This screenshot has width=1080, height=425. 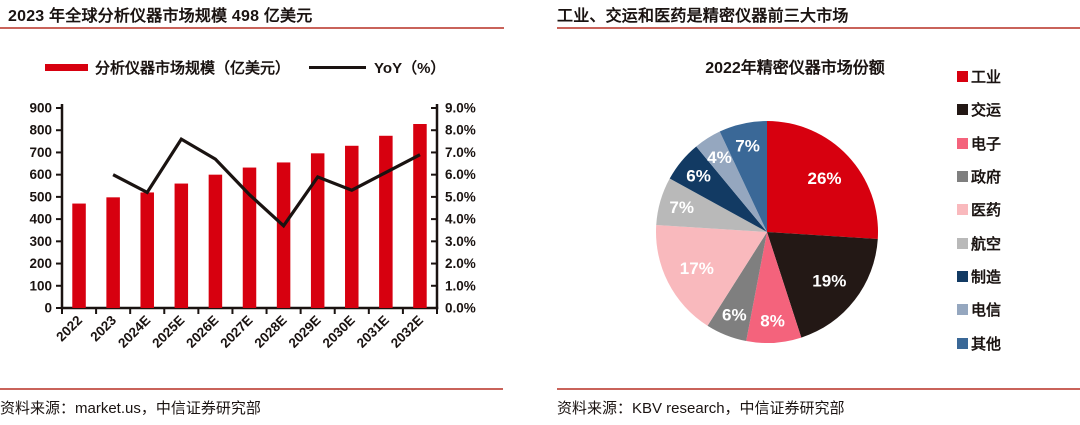 I want to click on left-title-underline, so click(x=252, y=28).